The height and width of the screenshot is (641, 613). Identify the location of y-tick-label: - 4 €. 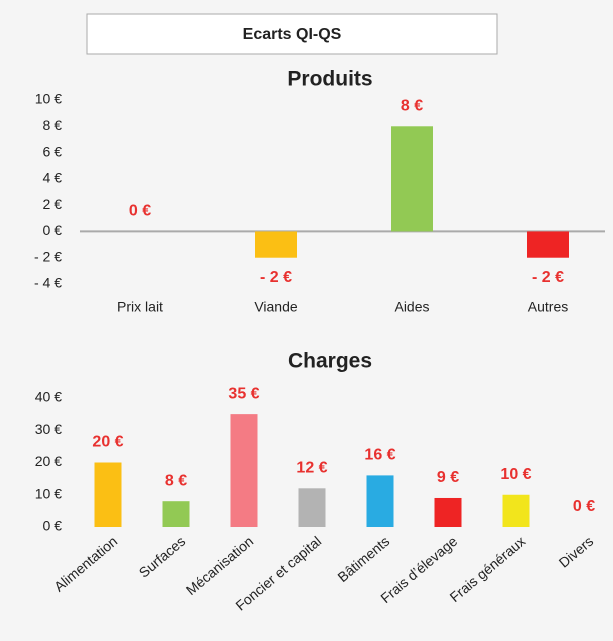
(48, 283).